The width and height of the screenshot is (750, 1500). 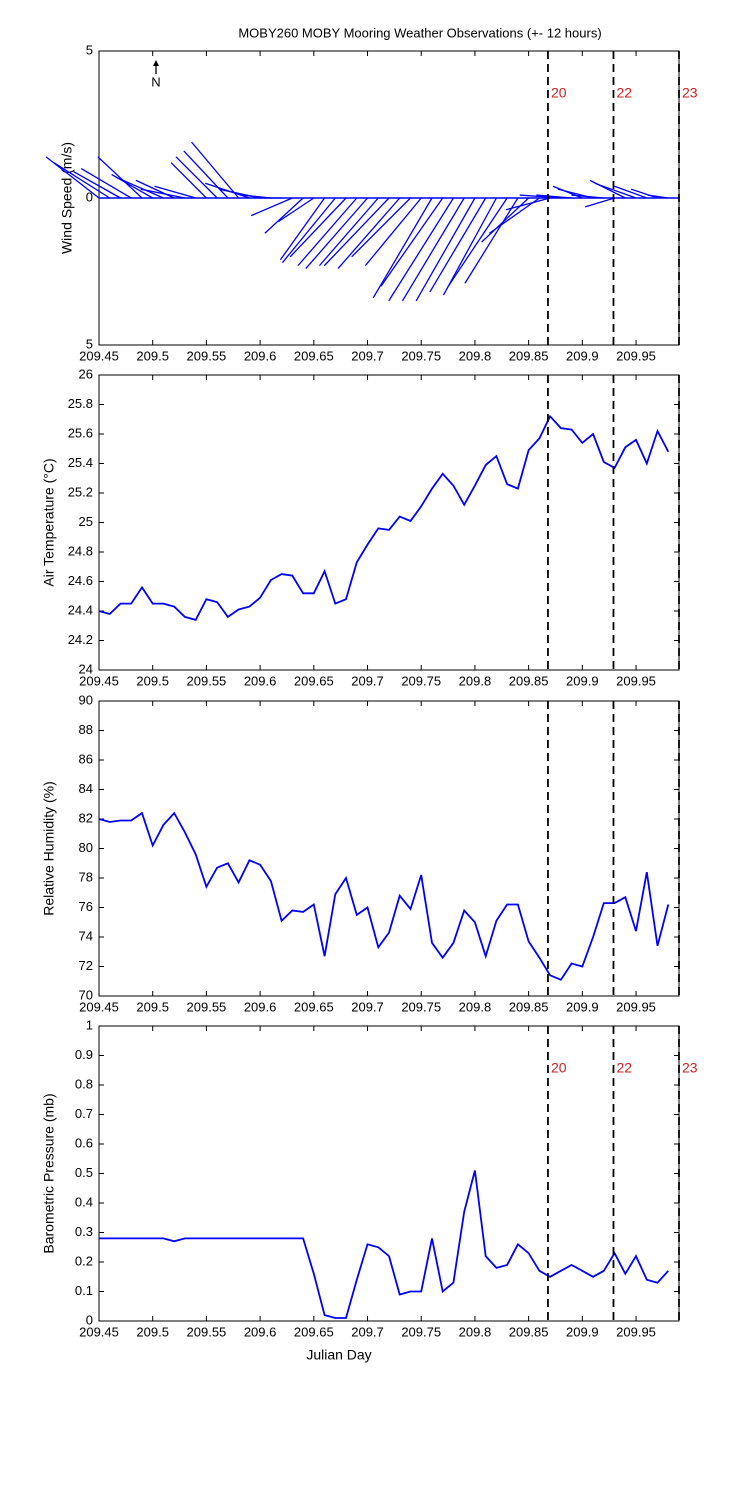 What do you see at coordinates (690, 93) in the screenshot?
I see `event-label: 23` at bounding box center [690, 93].